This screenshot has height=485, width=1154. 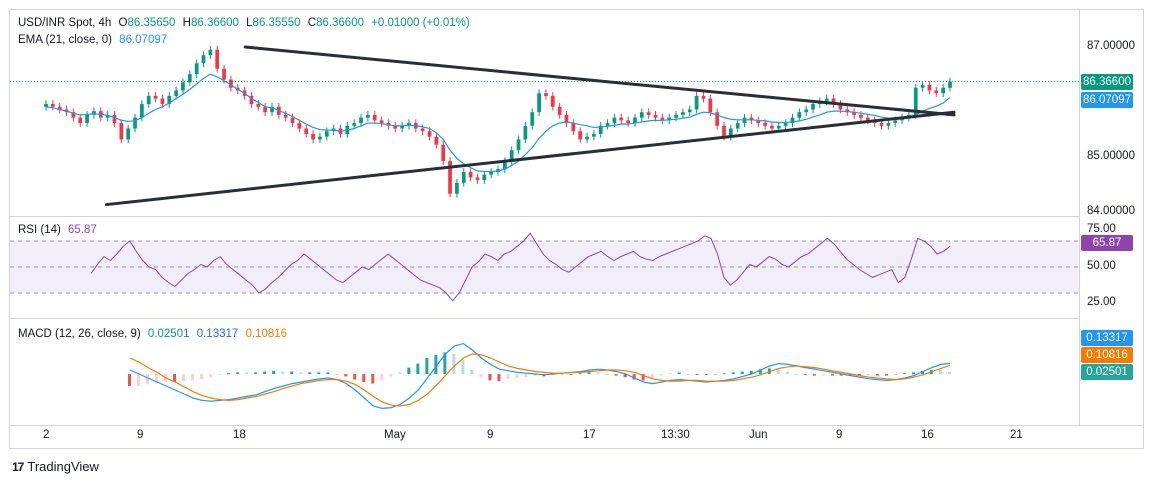 I want to click on low-label: L, so click(x=249, y=23).